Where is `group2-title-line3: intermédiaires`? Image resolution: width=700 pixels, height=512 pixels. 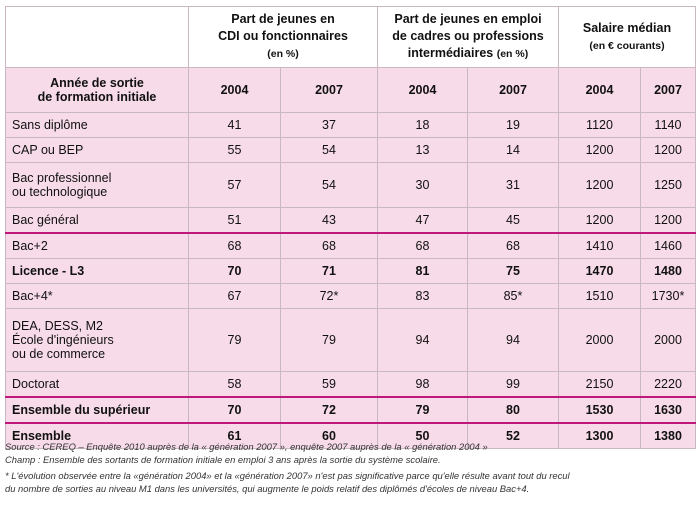
group2-title-line3: intermédiaires is located at coordinates (450, 53).